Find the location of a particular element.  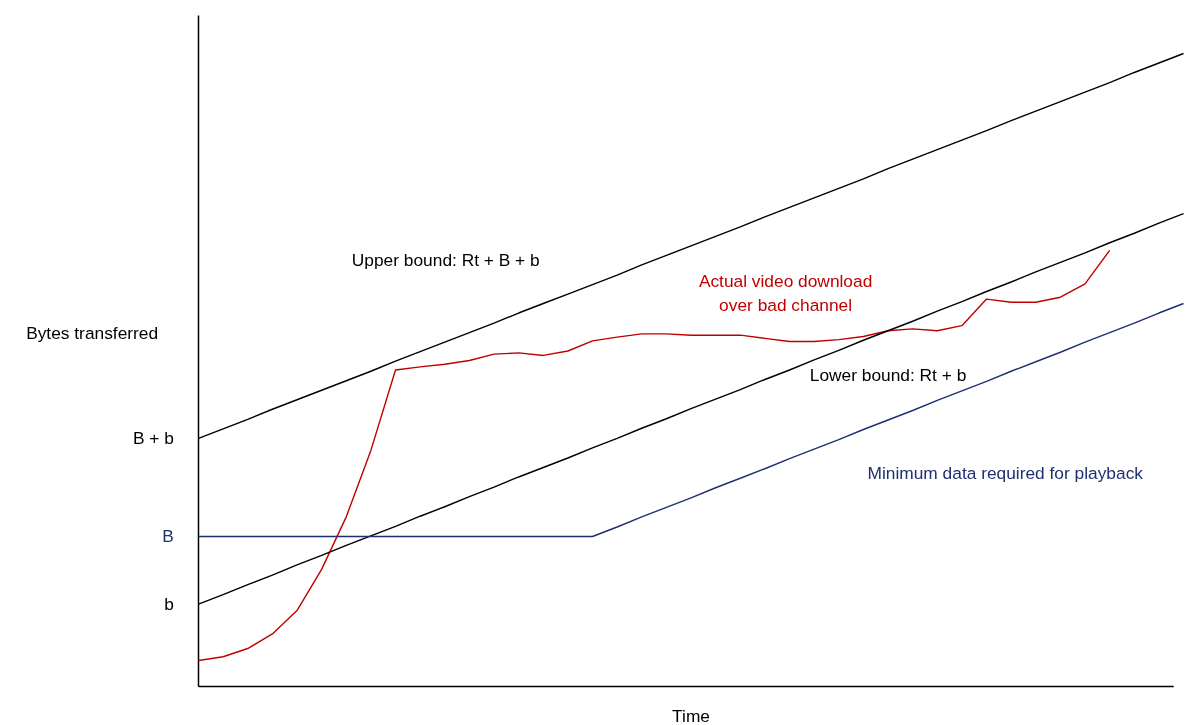

series-label: Upper bound: Rt + B + b is located at coordinates (445, 260).